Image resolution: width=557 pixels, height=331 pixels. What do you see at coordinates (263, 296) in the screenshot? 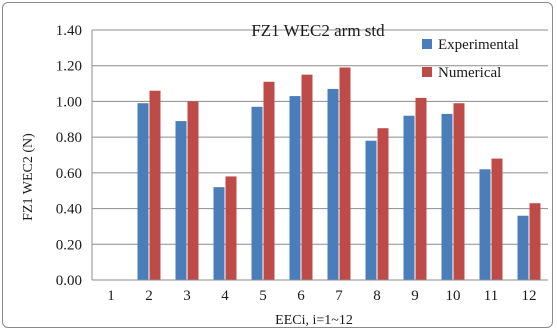
I see `x-tick-label: 5` at bounding box center [263, 296].